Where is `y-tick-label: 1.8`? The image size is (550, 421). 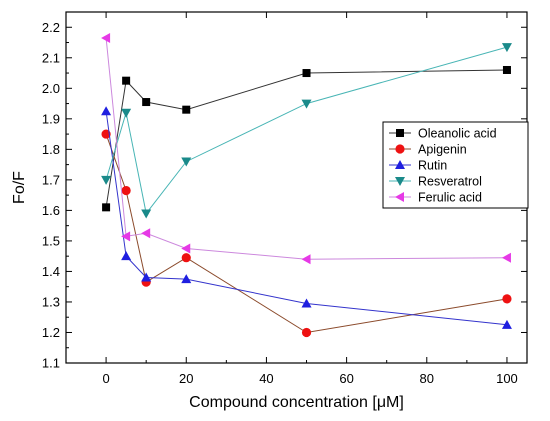
y-tick-label: 1.8 is located at coordinates (51, 149).